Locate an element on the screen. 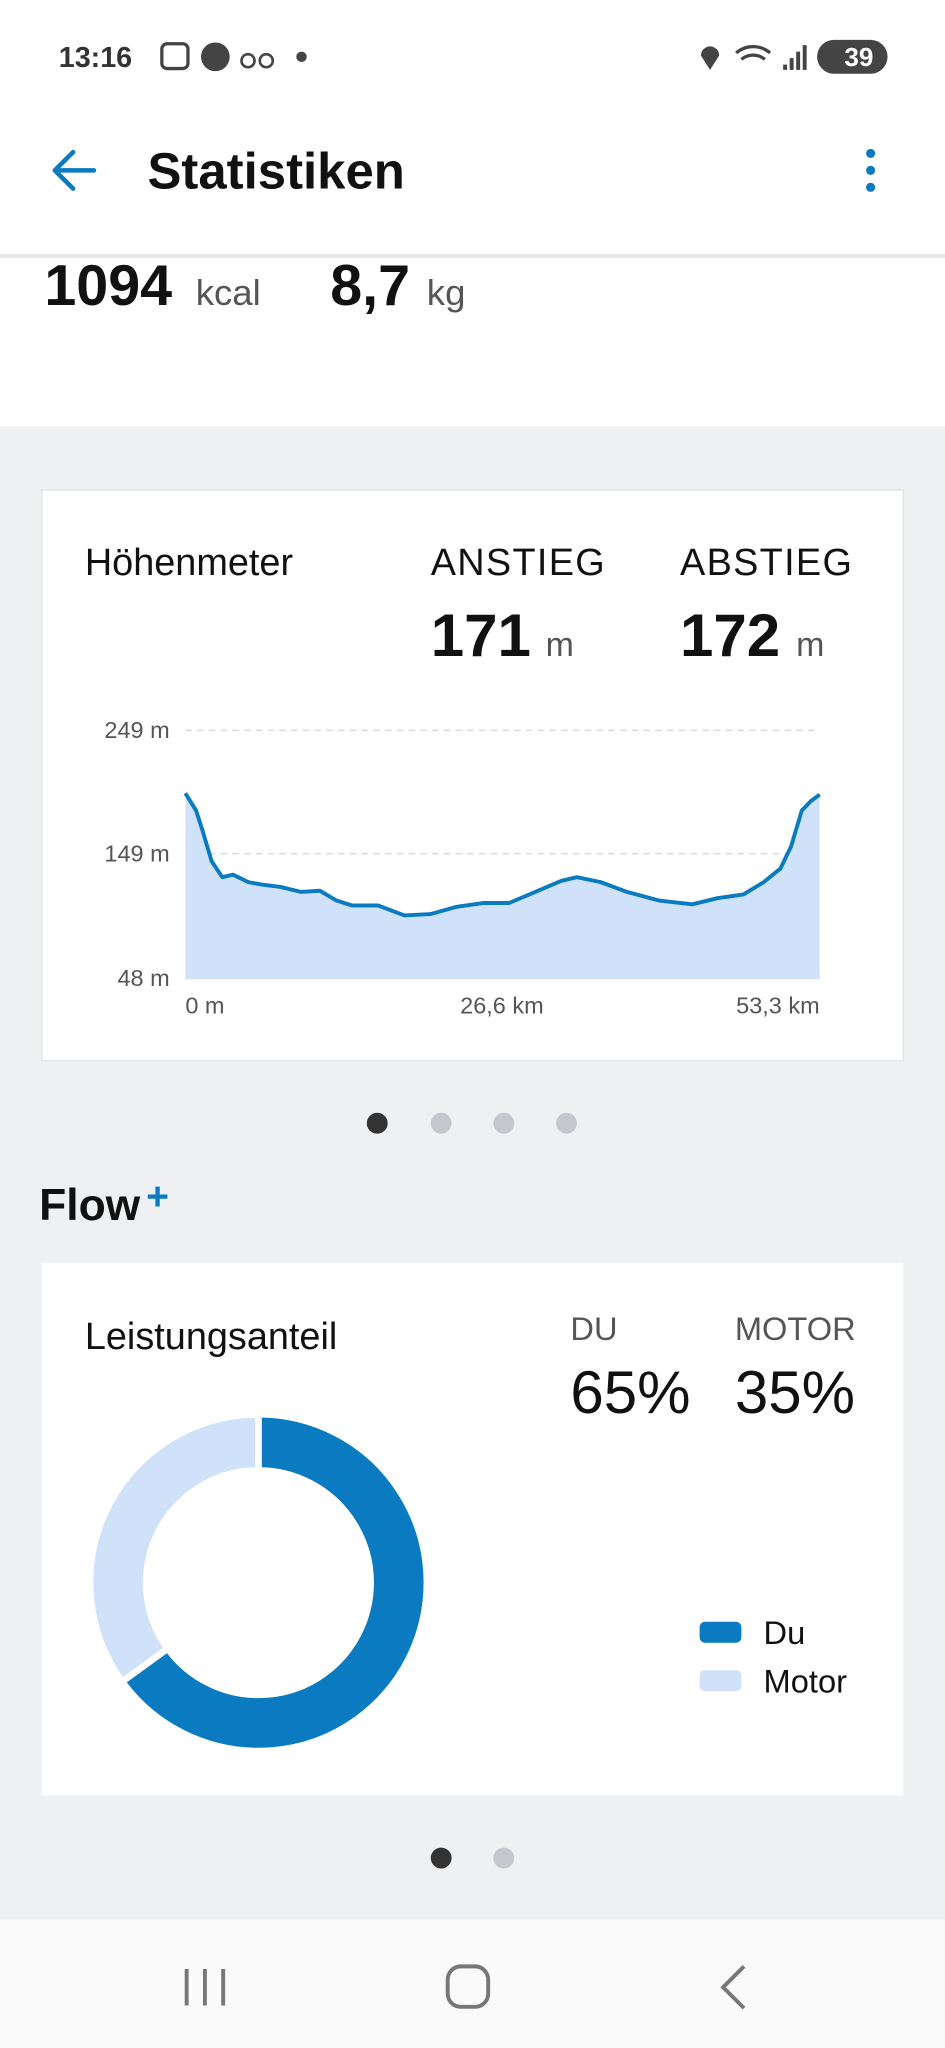 This screenshot has width=945, height=2048. area is located at coordinates (502, 886).